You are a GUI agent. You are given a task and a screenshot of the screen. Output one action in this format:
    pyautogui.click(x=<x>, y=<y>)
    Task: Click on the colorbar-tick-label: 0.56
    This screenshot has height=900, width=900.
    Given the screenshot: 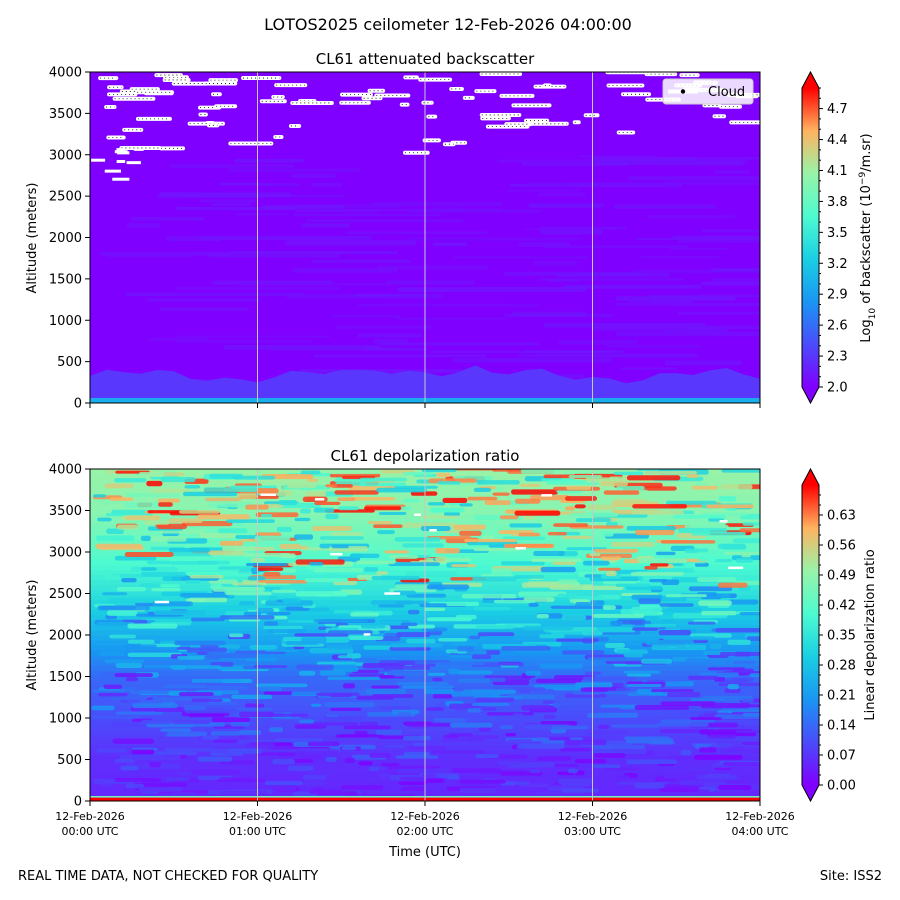 What is the action you would take?
    pyautogui.click(x=841, y=546)
    